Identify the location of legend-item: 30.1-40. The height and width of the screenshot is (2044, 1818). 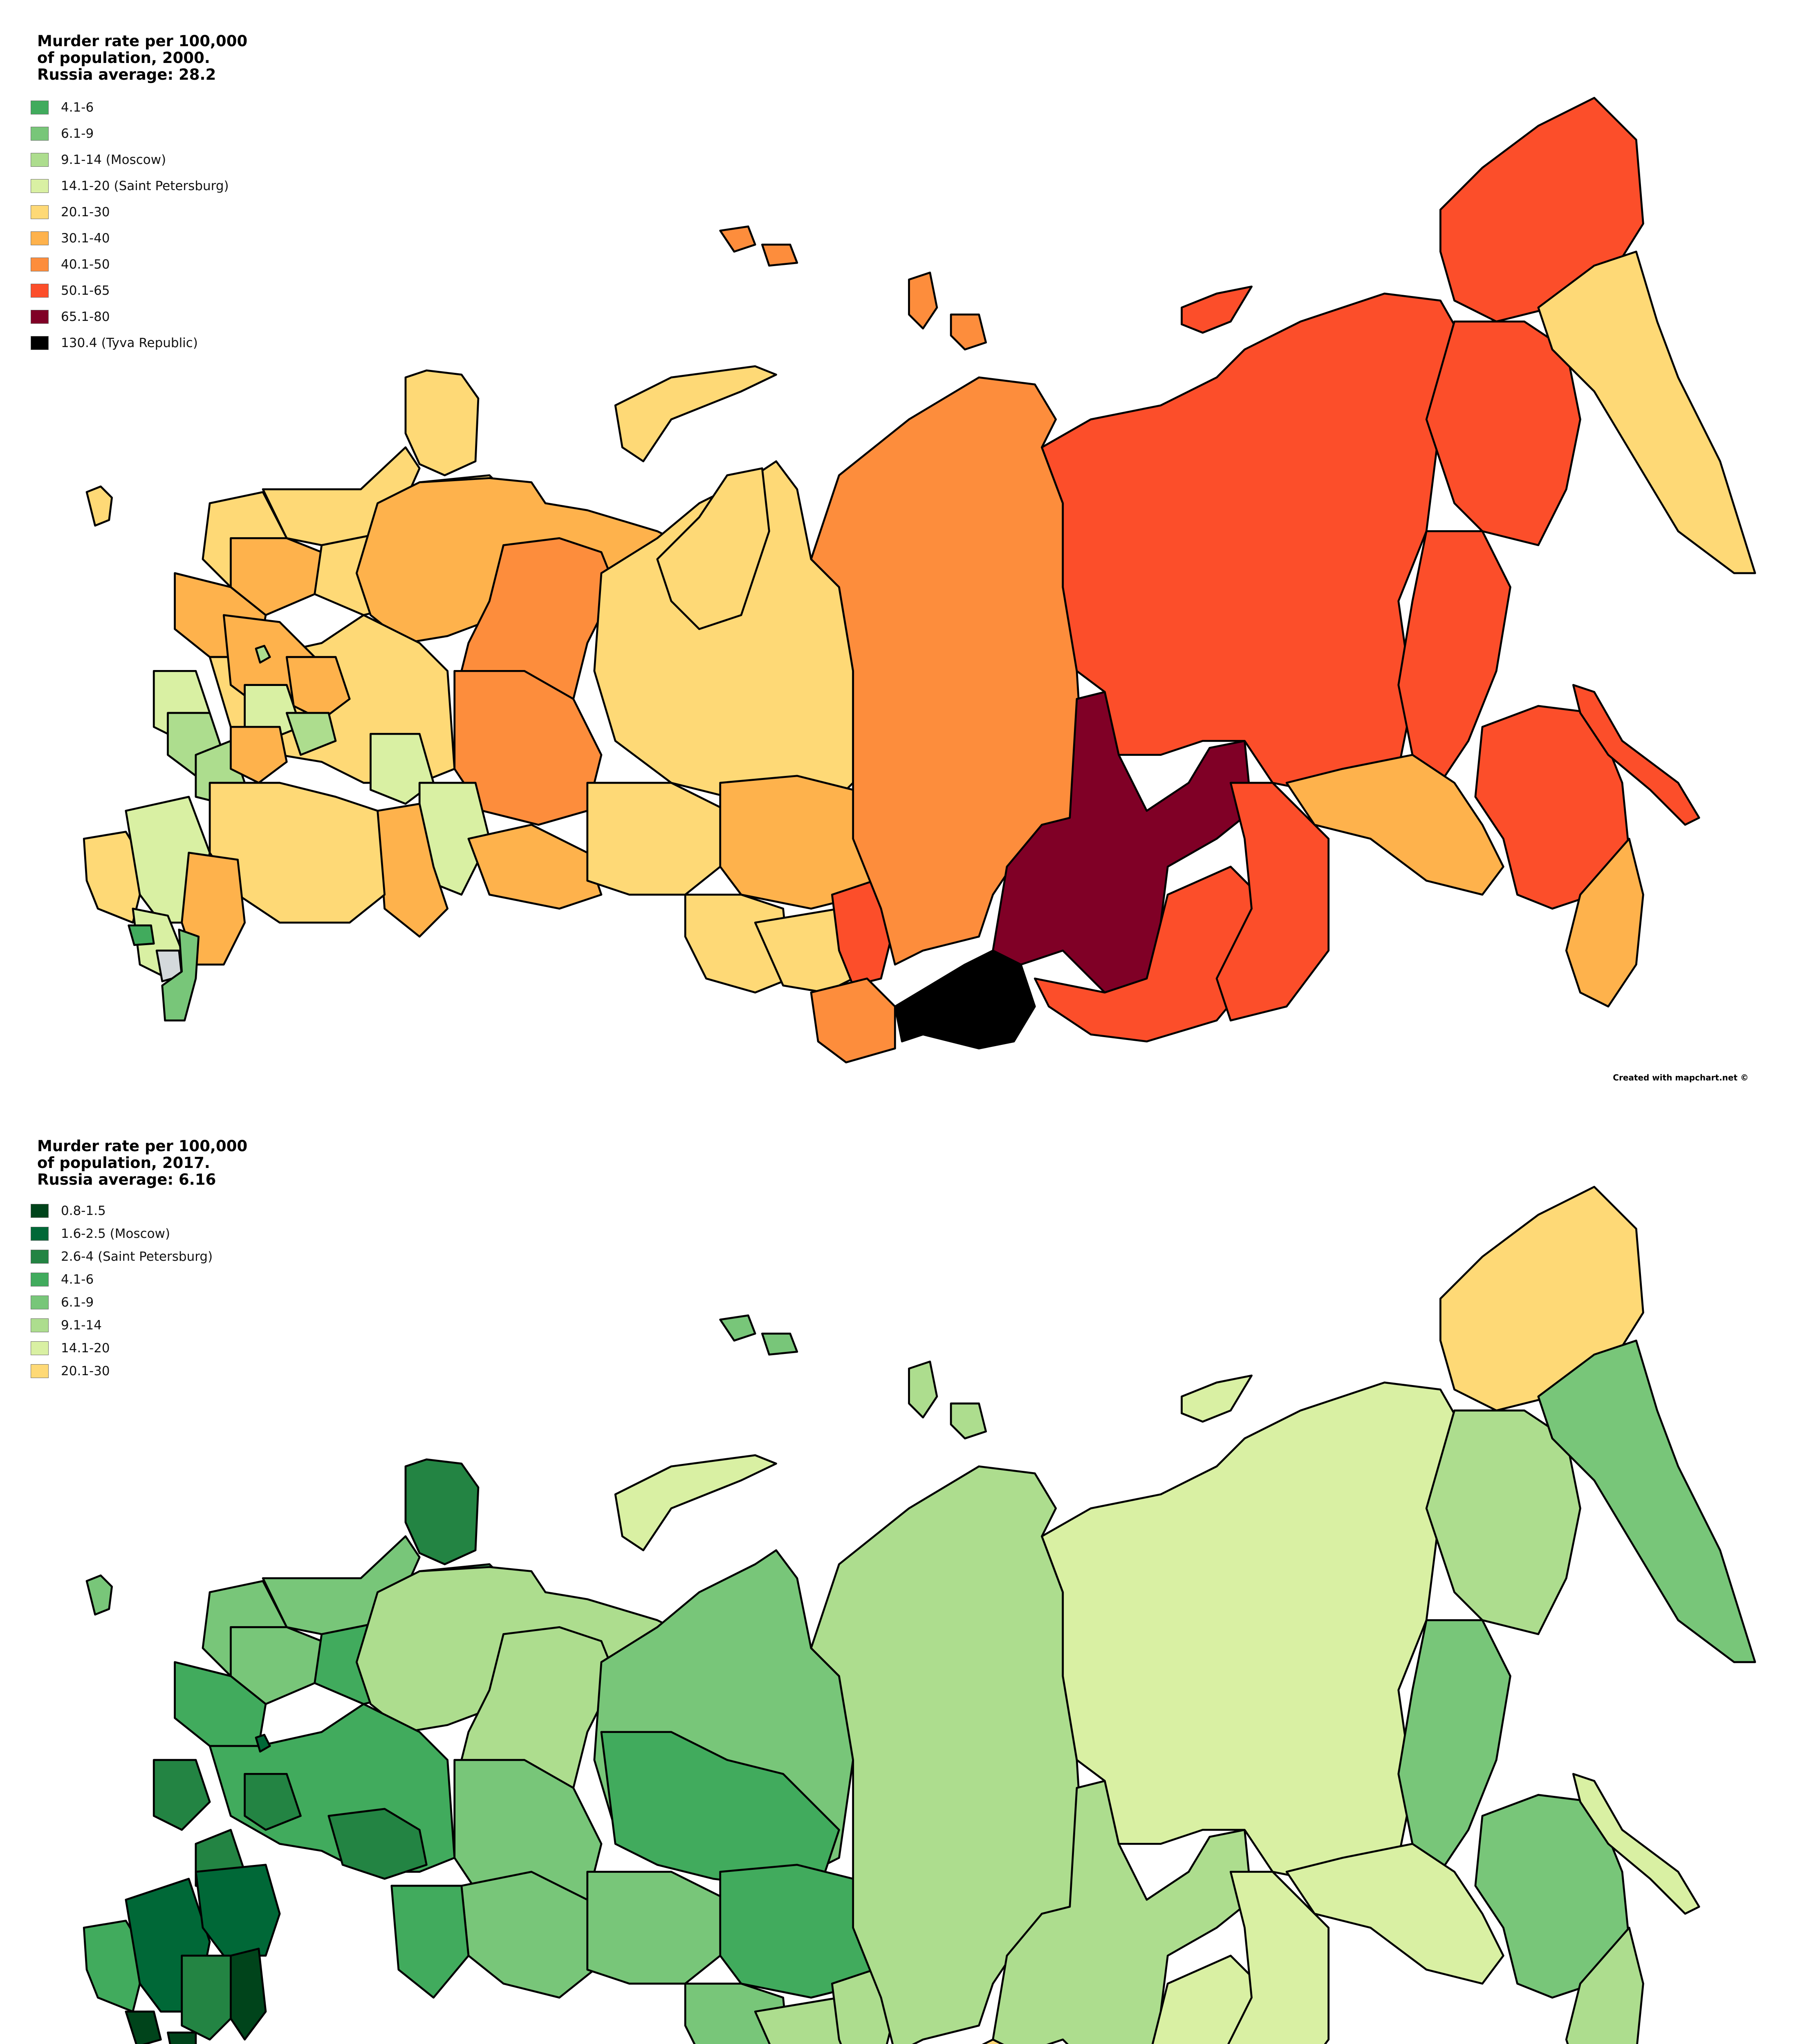
(157, 238).